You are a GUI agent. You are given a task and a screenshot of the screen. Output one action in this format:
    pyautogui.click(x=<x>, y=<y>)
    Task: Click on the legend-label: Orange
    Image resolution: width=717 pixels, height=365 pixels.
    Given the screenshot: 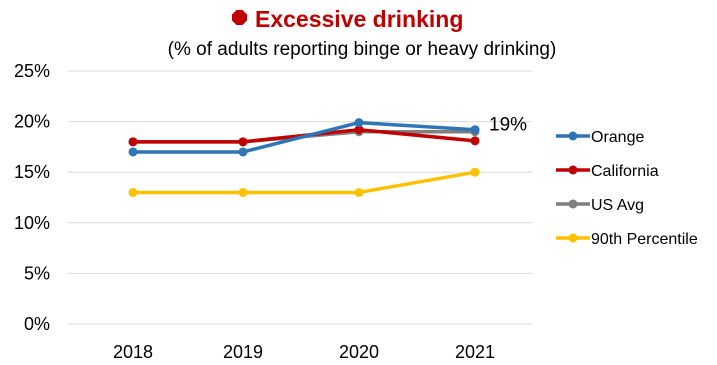 What is the action you would take?
    pyautogui.click(x=617, y=137)
    